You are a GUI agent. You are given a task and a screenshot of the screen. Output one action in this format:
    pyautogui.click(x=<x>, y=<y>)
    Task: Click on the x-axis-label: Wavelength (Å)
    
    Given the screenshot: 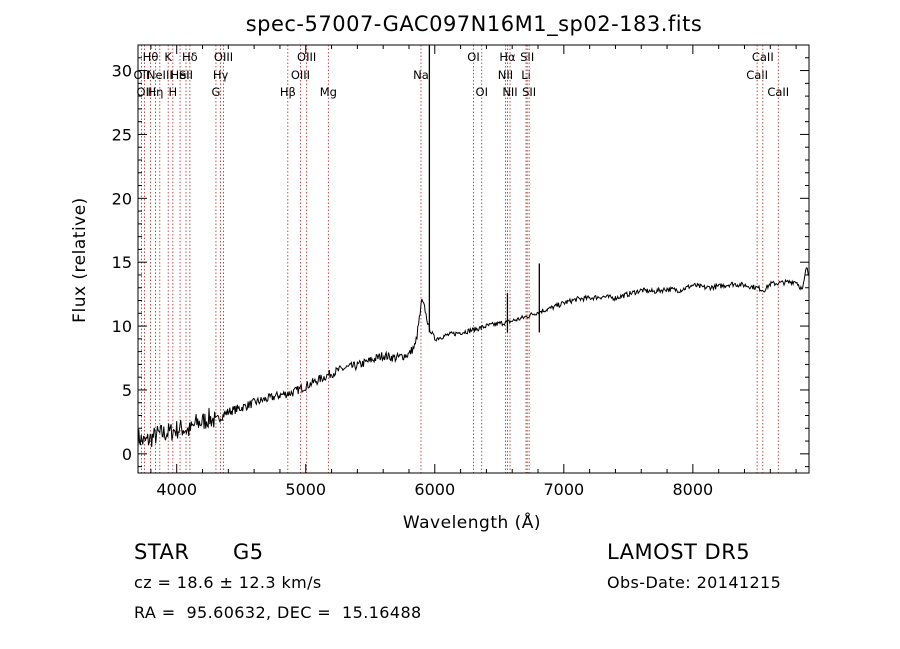 What is the action you would take?
    pyautogui.click(x=472, y=522)
    